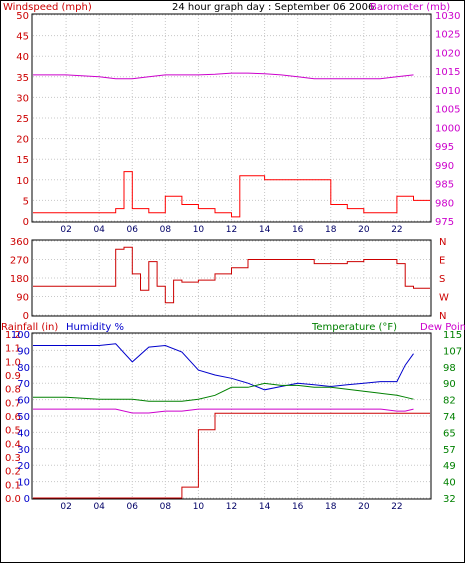 The width and height of the screenshot is (465, 563). What do you see at coordinates (452, 351) in the screenshot?
I see `temperature-tick-label: 107` at bounding box center [452, 351].